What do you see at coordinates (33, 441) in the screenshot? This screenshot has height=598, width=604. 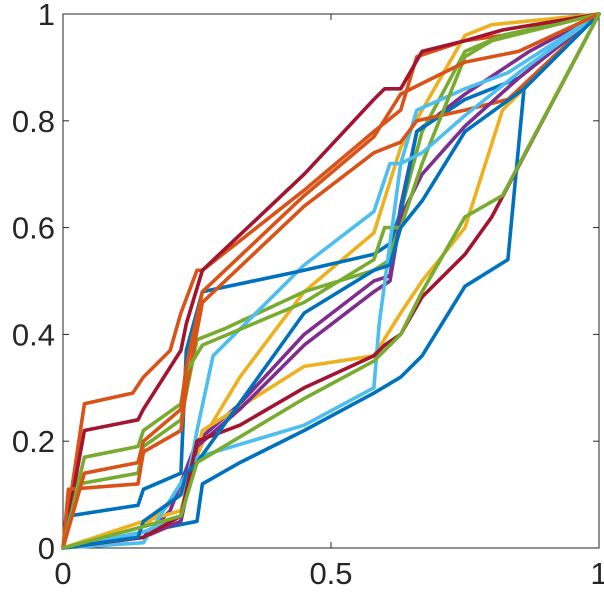 I see `y-tick-label: 0.2` at bounding box center [33, 441].